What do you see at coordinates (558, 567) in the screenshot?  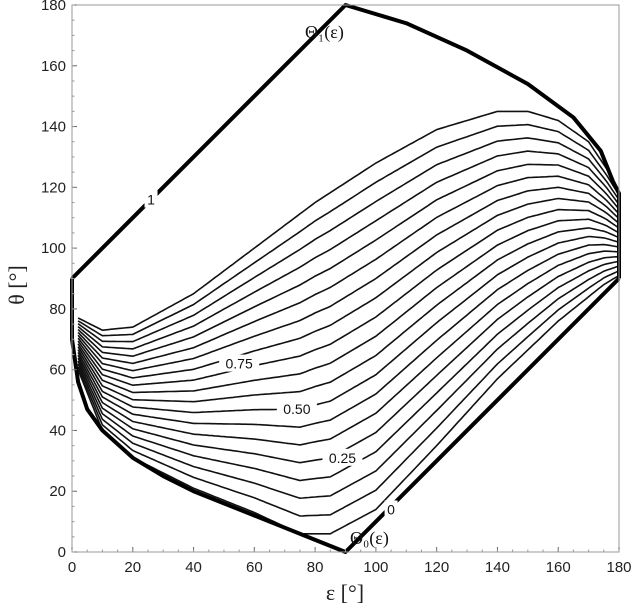 I see `x-tick-label: 160` at bounding box center [558, 567].